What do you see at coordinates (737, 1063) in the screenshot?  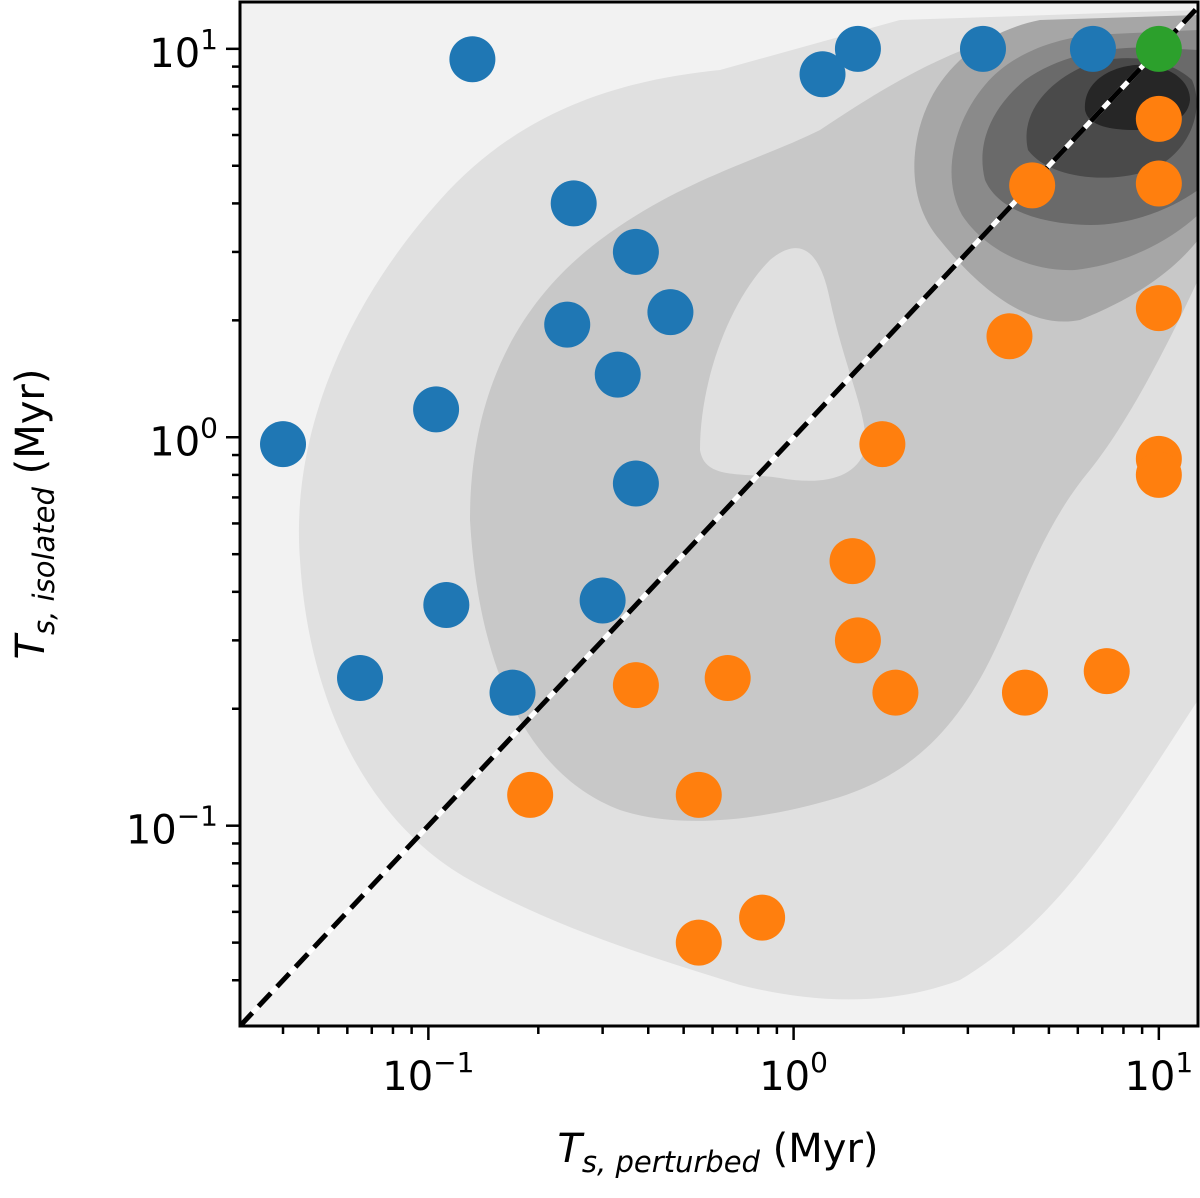 I see `x-axis-ticks: 10⁻¹ 10⁰ 10¹` at bounding box center [737, 1063].